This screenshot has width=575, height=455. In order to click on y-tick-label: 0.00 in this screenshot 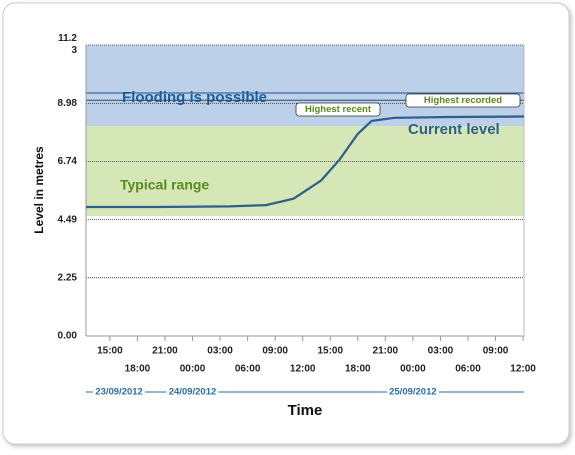, I will do `click(68, 336)`.